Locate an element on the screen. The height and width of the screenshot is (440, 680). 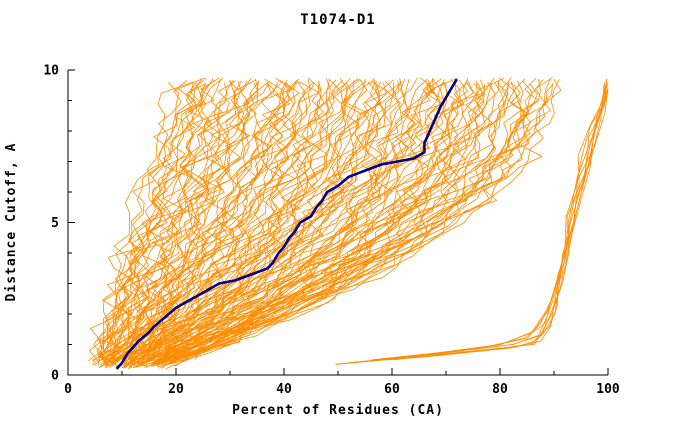
x-axis-label: Percent of Residues (CA) is located at coordinates (338, 410).